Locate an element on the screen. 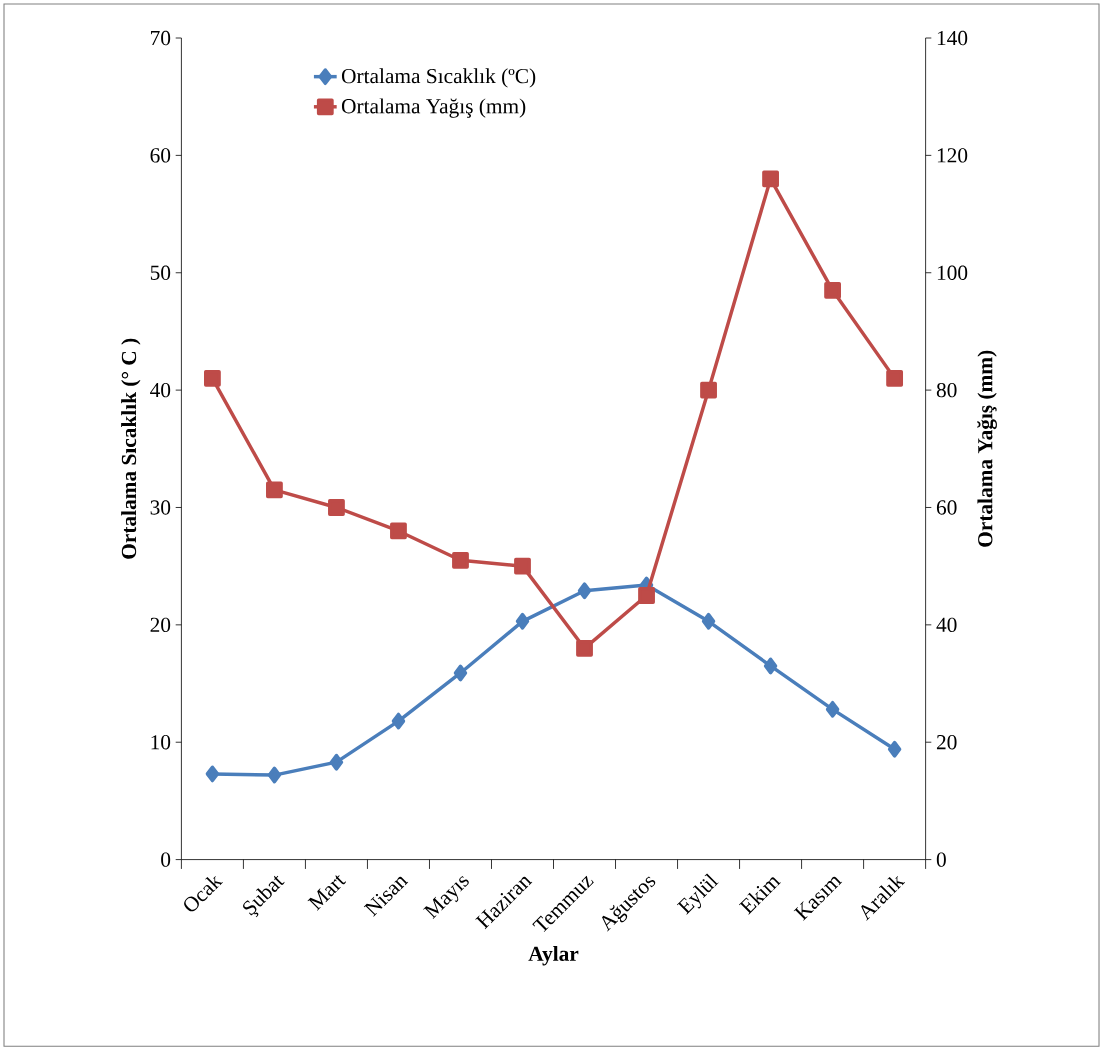  y-tick-label: 10 is located at coordinates (161, 742).